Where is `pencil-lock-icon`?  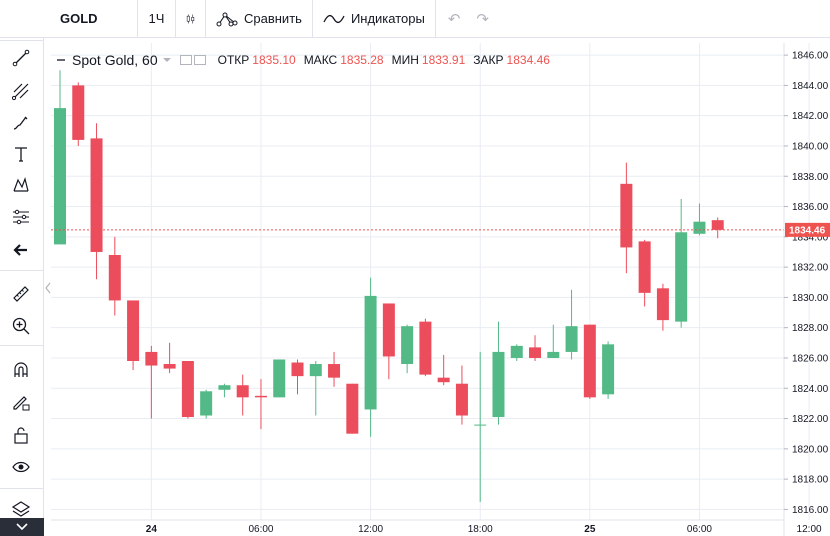 pencil-lock-icon is located at coordinates (21, 402).